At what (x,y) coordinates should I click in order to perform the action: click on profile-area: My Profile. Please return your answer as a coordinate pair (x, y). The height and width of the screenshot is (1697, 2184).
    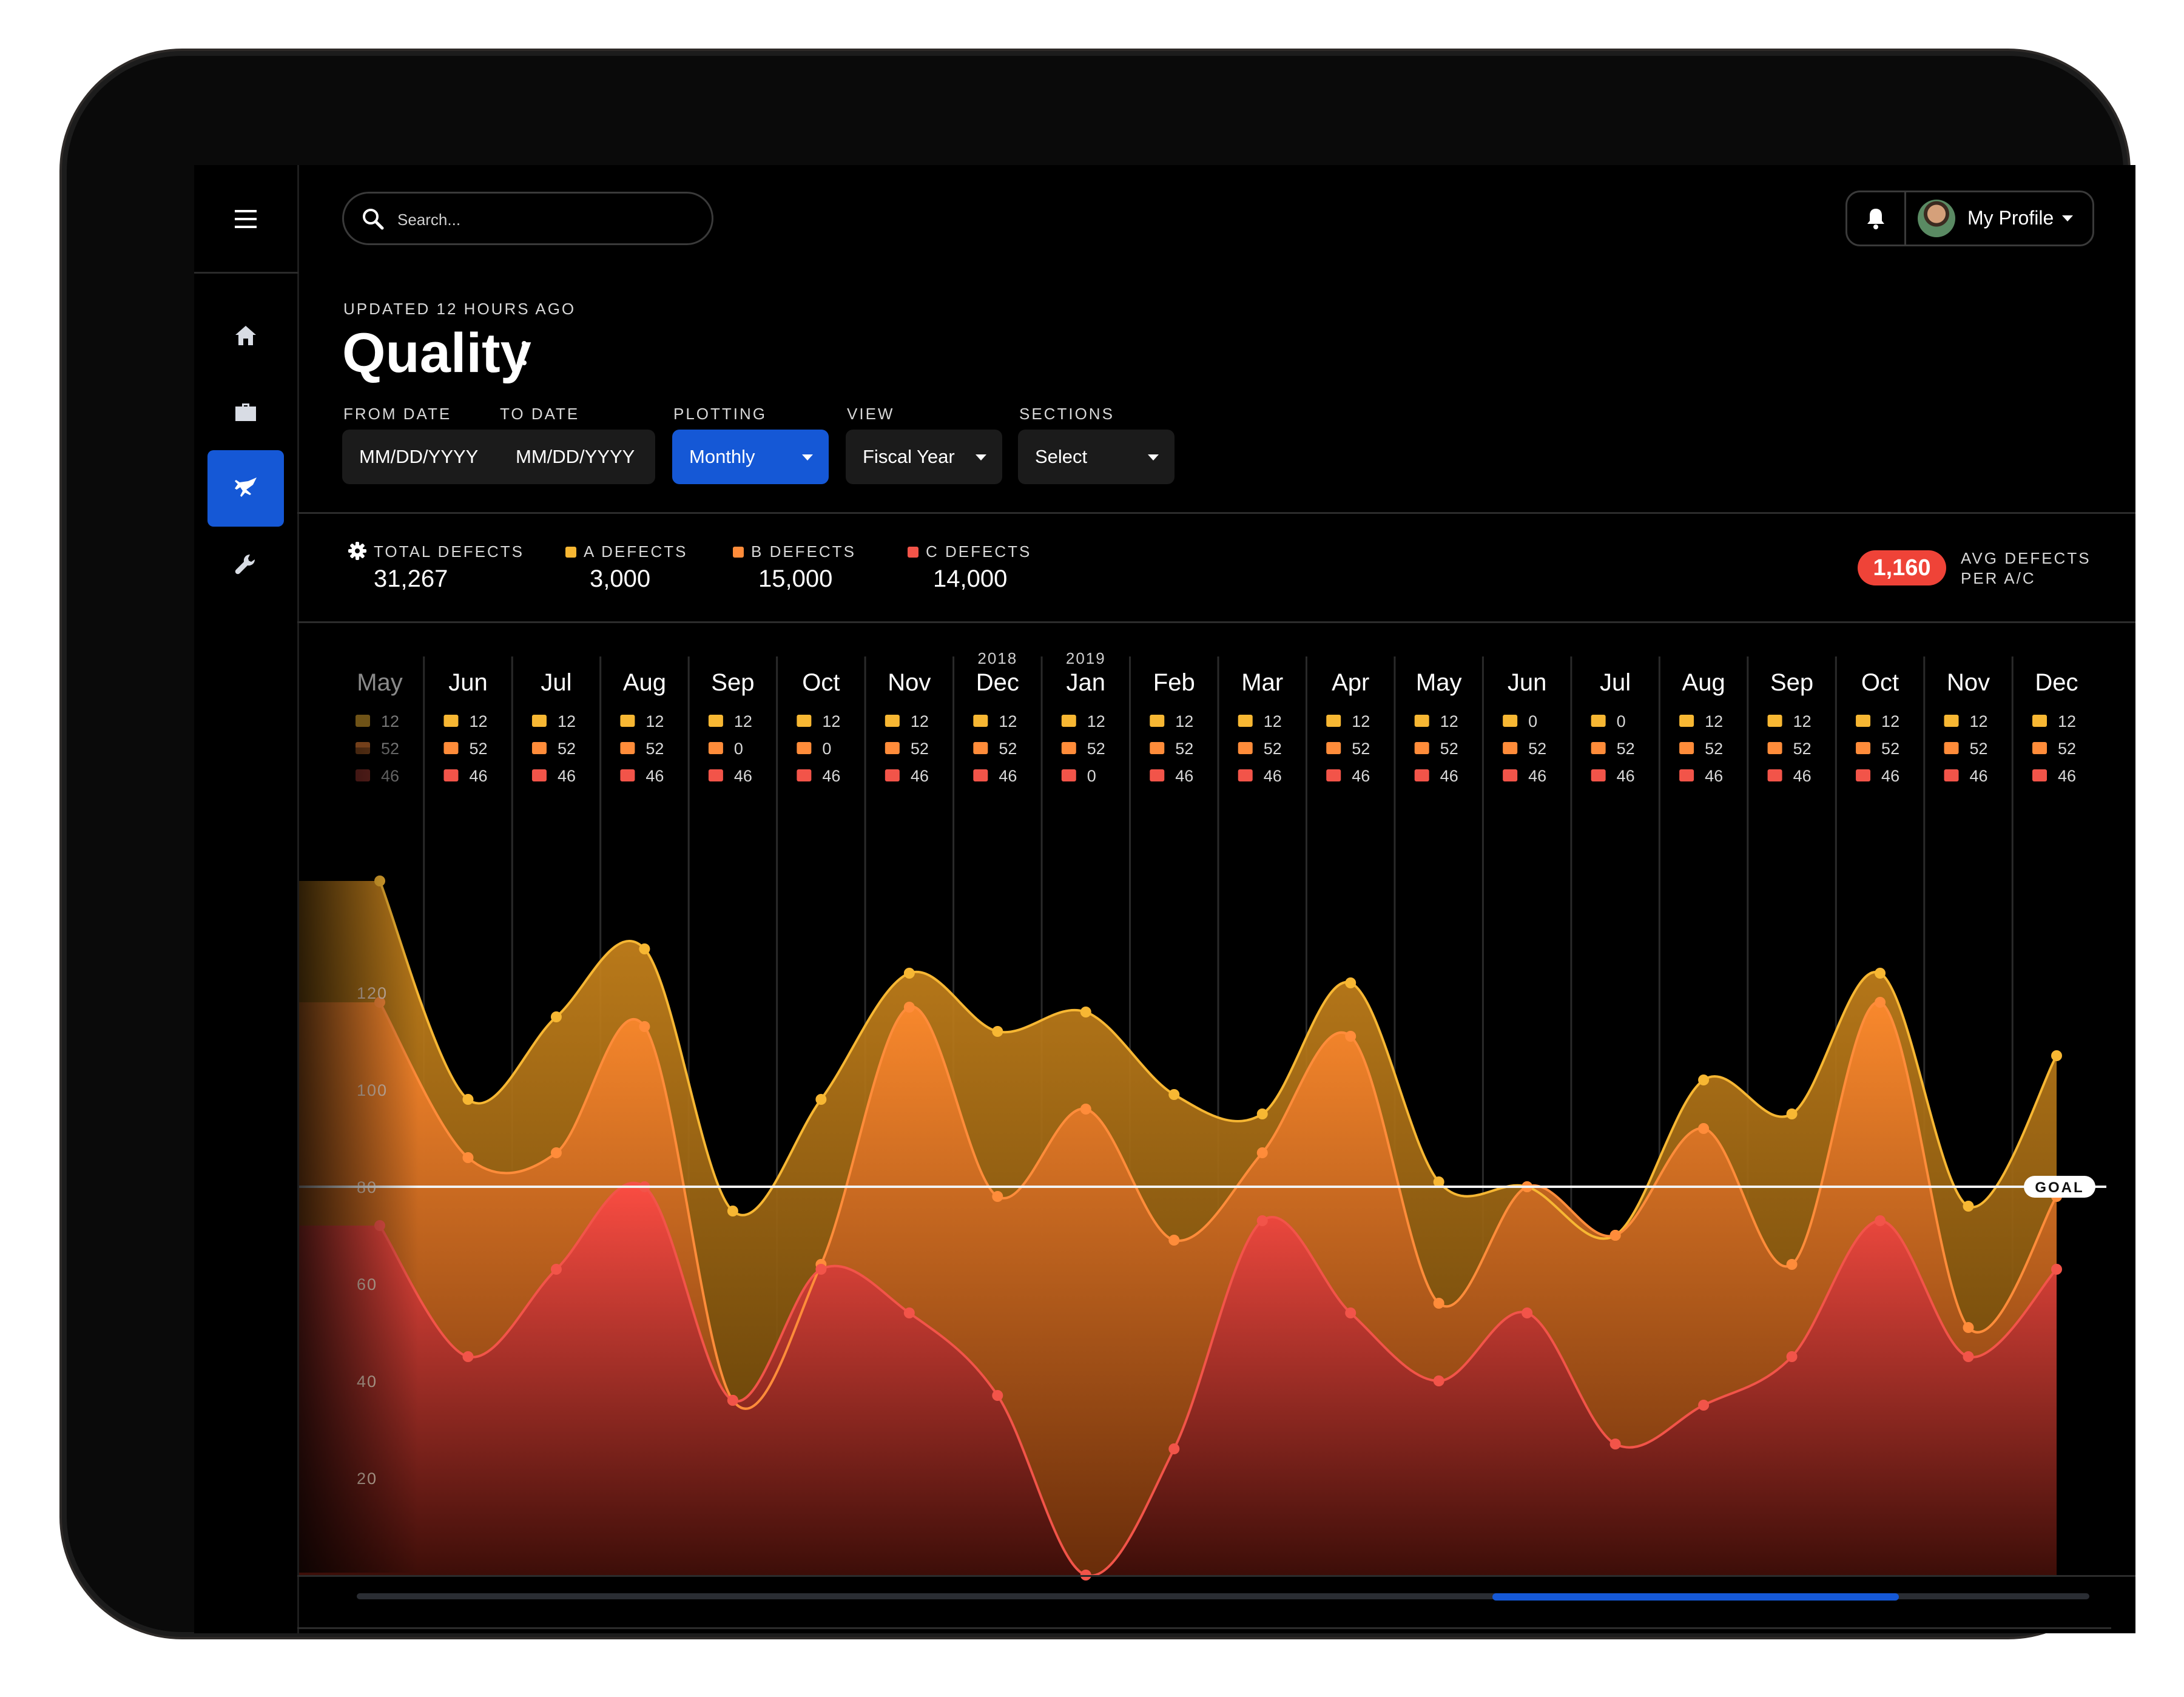
    Looking at the image, I should click on (1969, 218).